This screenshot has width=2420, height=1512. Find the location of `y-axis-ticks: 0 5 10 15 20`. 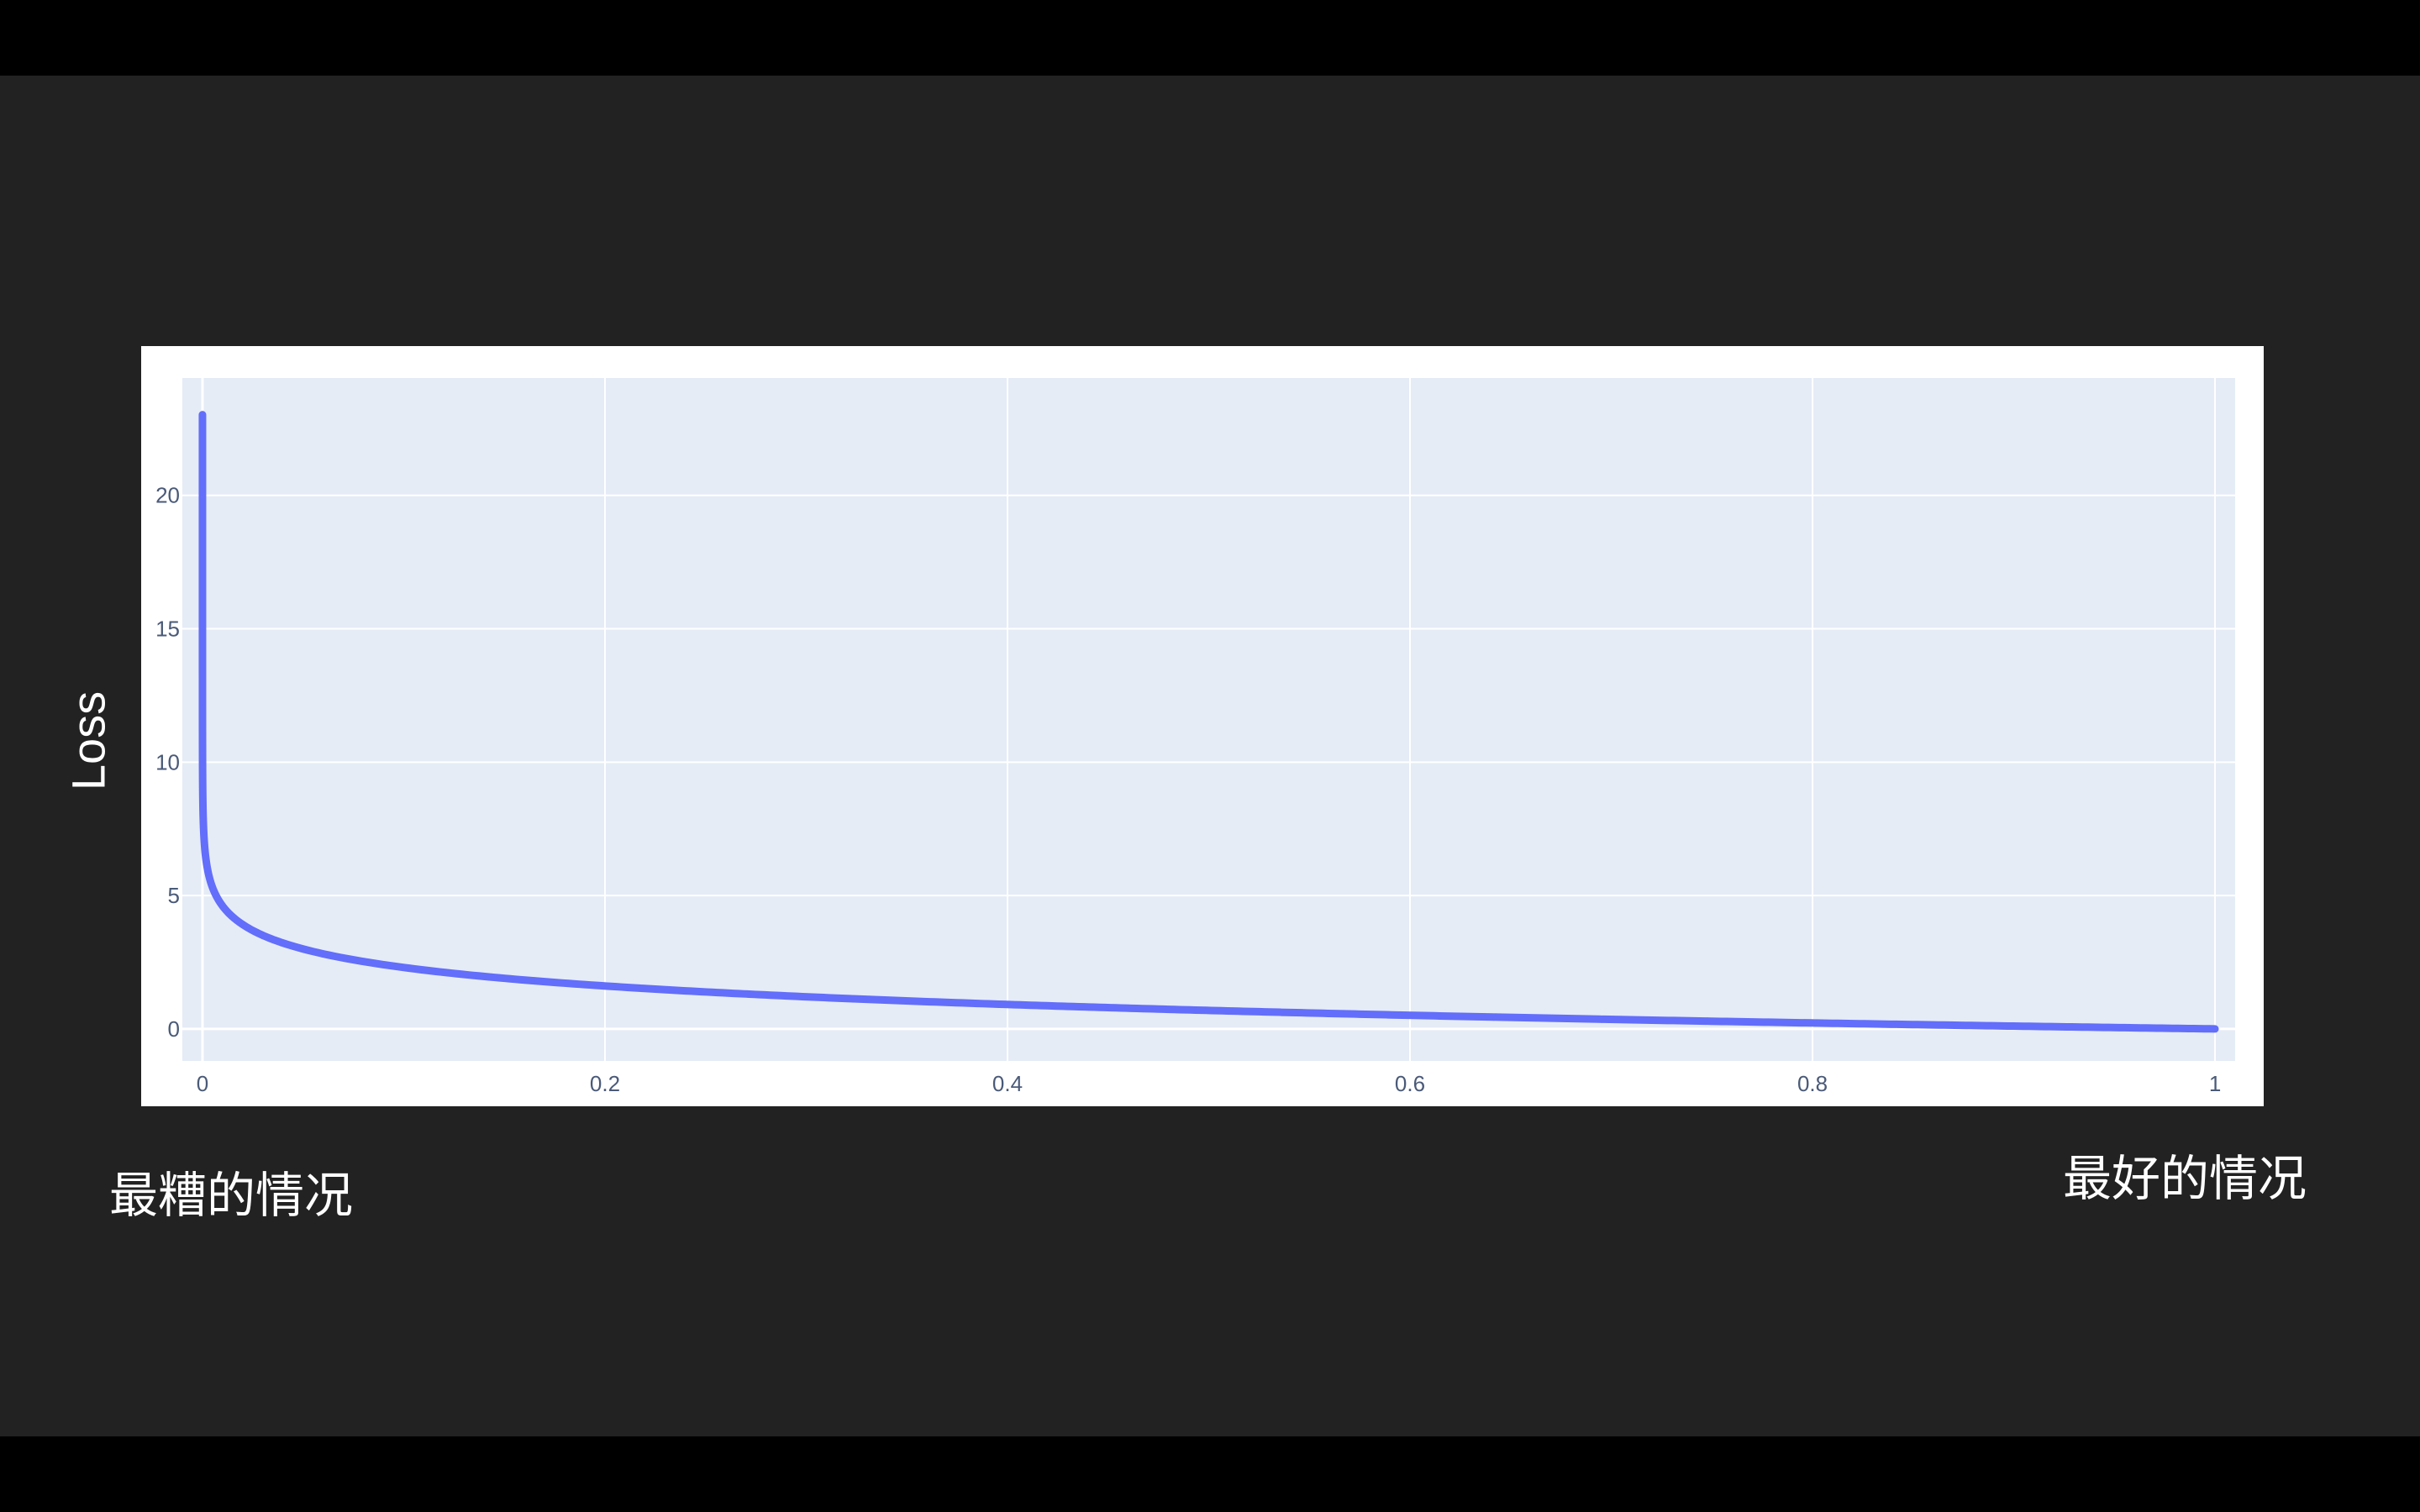

y-axis-ticks: 0 5 10 15 20 is located at coordinates (167, 762).